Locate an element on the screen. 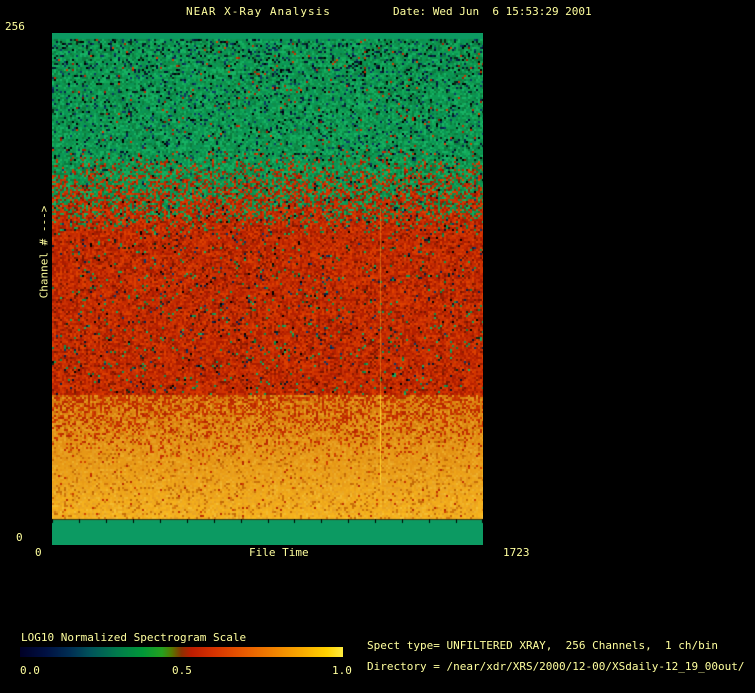  colorbar-tick-1: 1.0 is located at coordinates (342, 670).